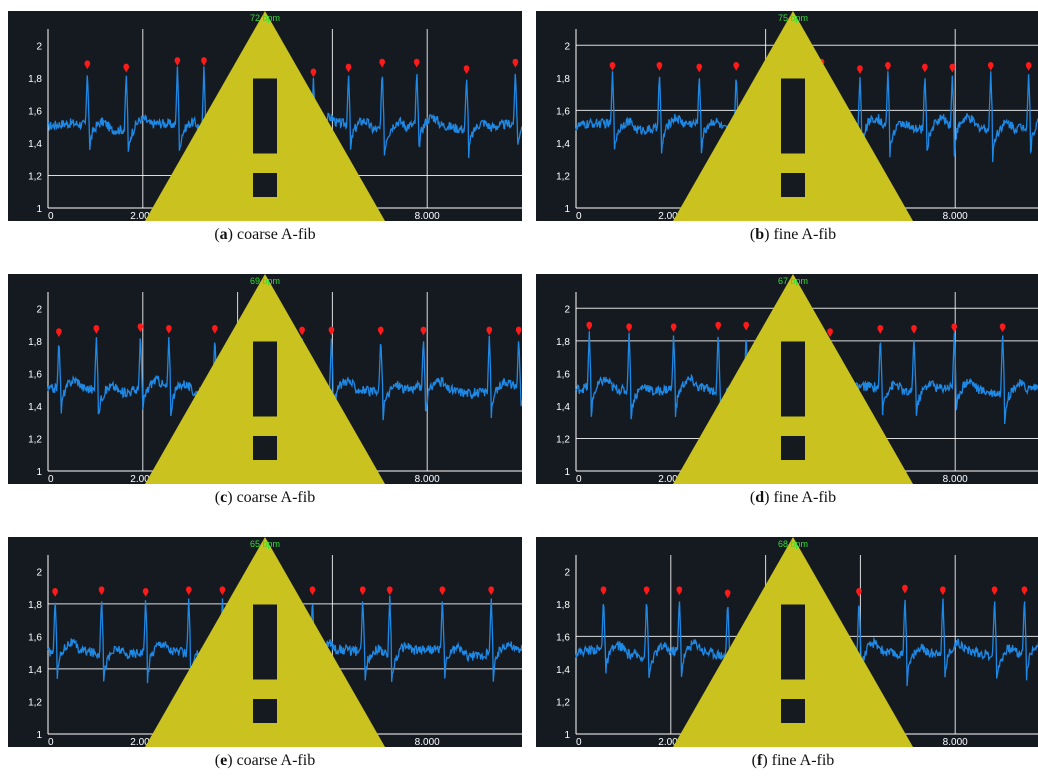 This screenshot has height=780, width=1038. What do you see at coordinates (760, 760) in the screenshot?
I see `caption-letter: f` at bounding box center [760, 760].